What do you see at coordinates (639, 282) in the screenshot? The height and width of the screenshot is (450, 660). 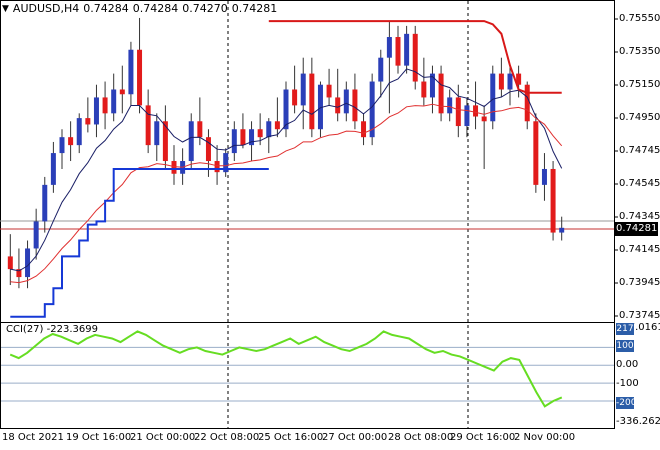 I see `price-tick-label: 0.73945` at bounding box center [639, 282].